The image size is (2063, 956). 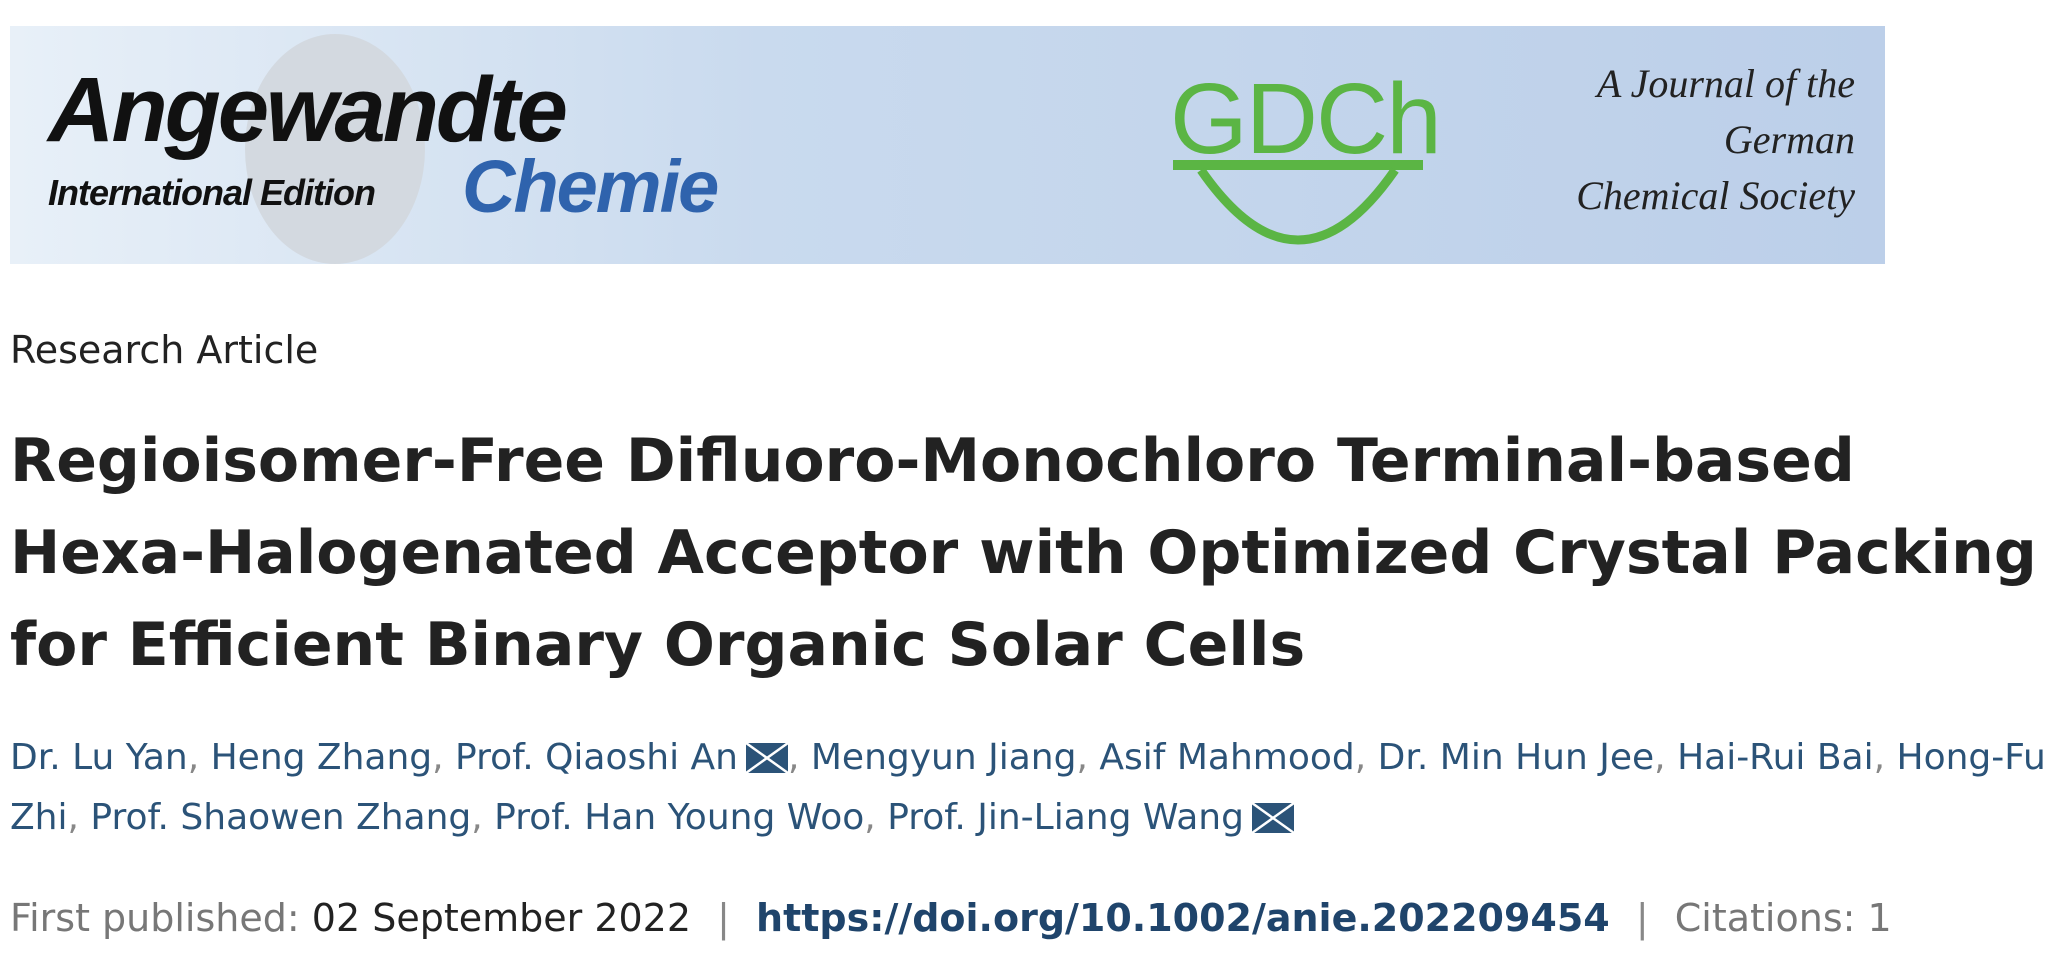 What do you see at coordinates (321, 757) in the screenshot?
I see `author-link: Heng Zhang` at bounding box center [321, 757].